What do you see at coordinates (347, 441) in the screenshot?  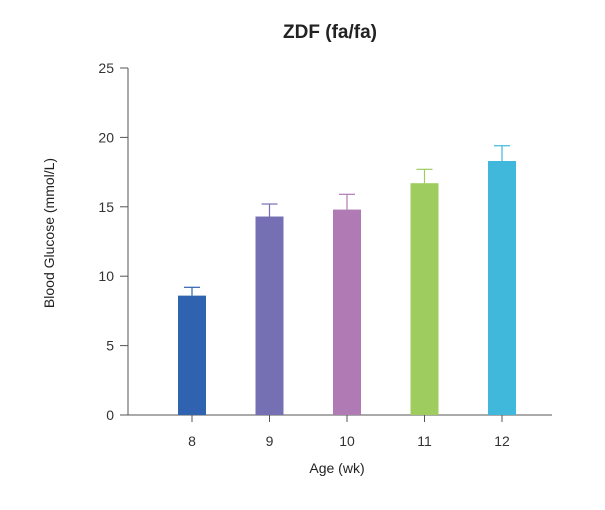 I see `x-tick-label: 10` at bounding box center [347, 441].